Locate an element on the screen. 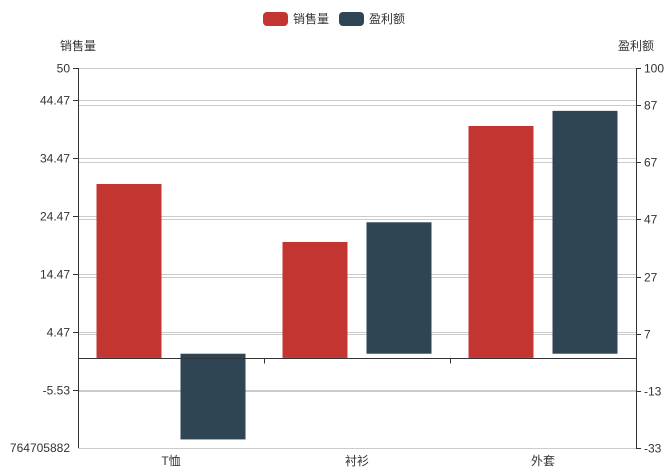  left-tick-label: 50 is located at coordinates (64, 69).